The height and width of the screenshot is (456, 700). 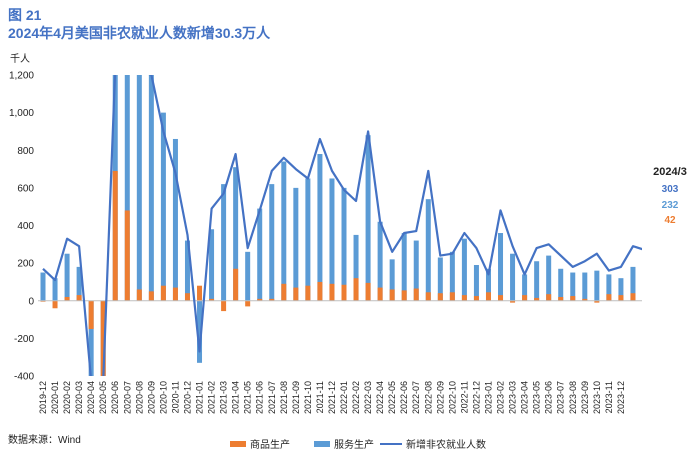 I want to click on x-tick-label: 2023-02, so click(x=501, y=397).